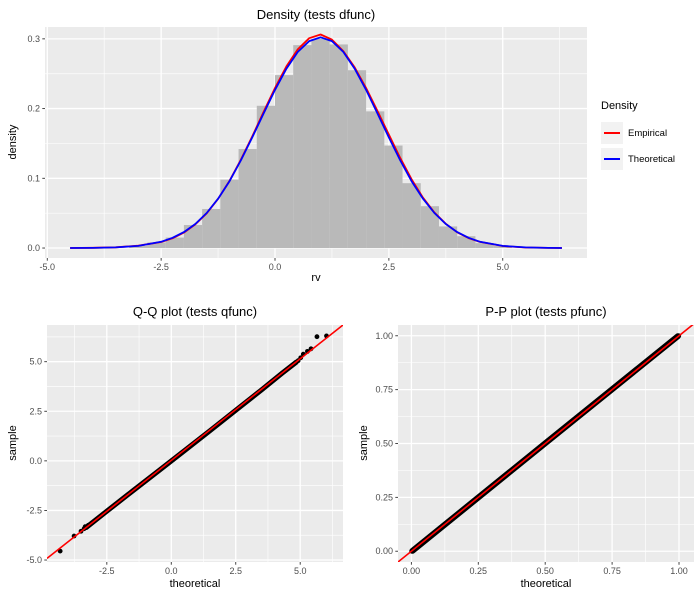  I want to click on y-tick-label: 0.2, so click(33, 109).